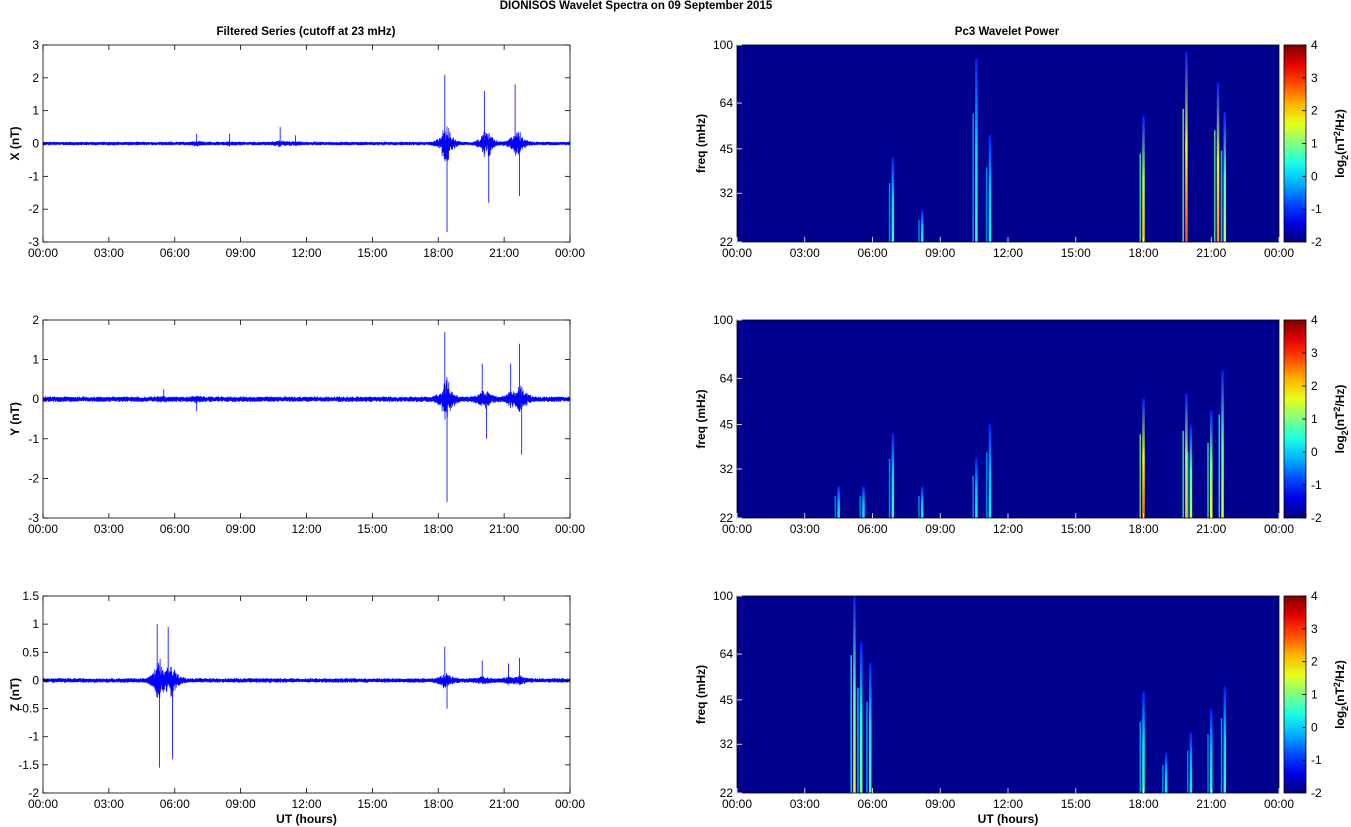  I want to click on y-tick-label: -0.5, so click(28, 709).